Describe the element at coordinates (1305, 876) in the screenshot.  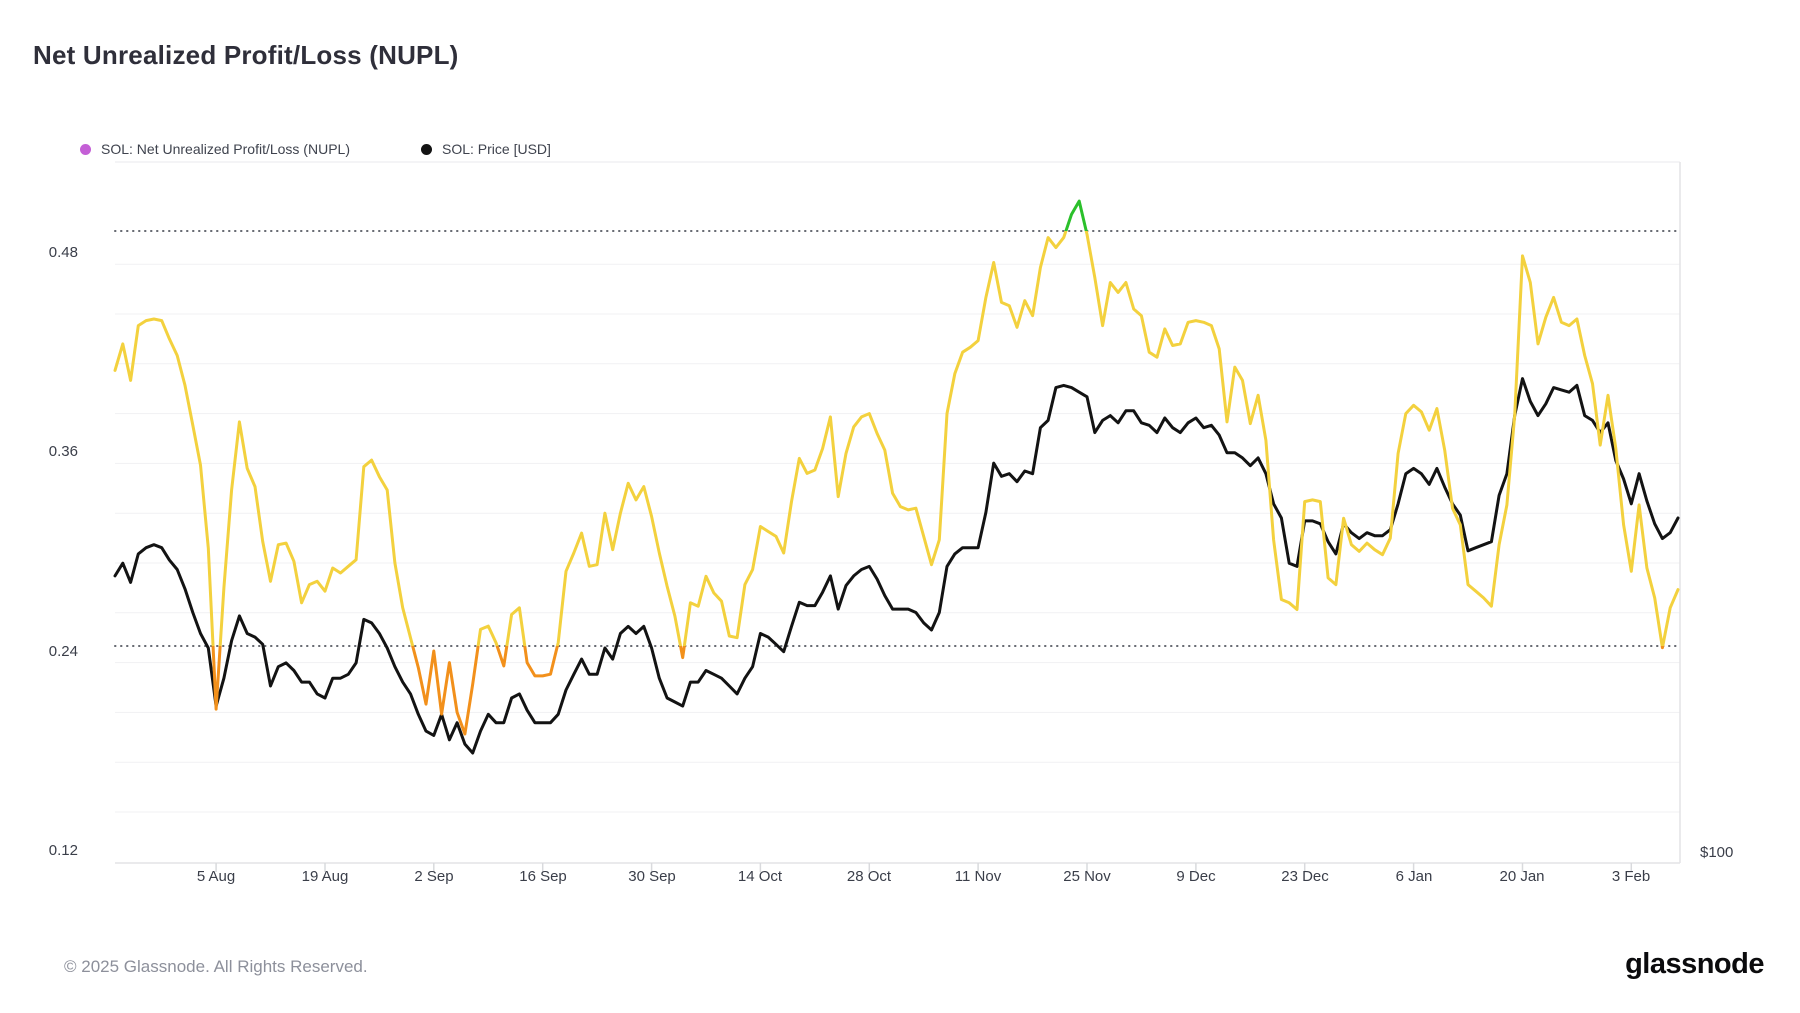
I see `x-axis-label: 23 Dec` at that location.